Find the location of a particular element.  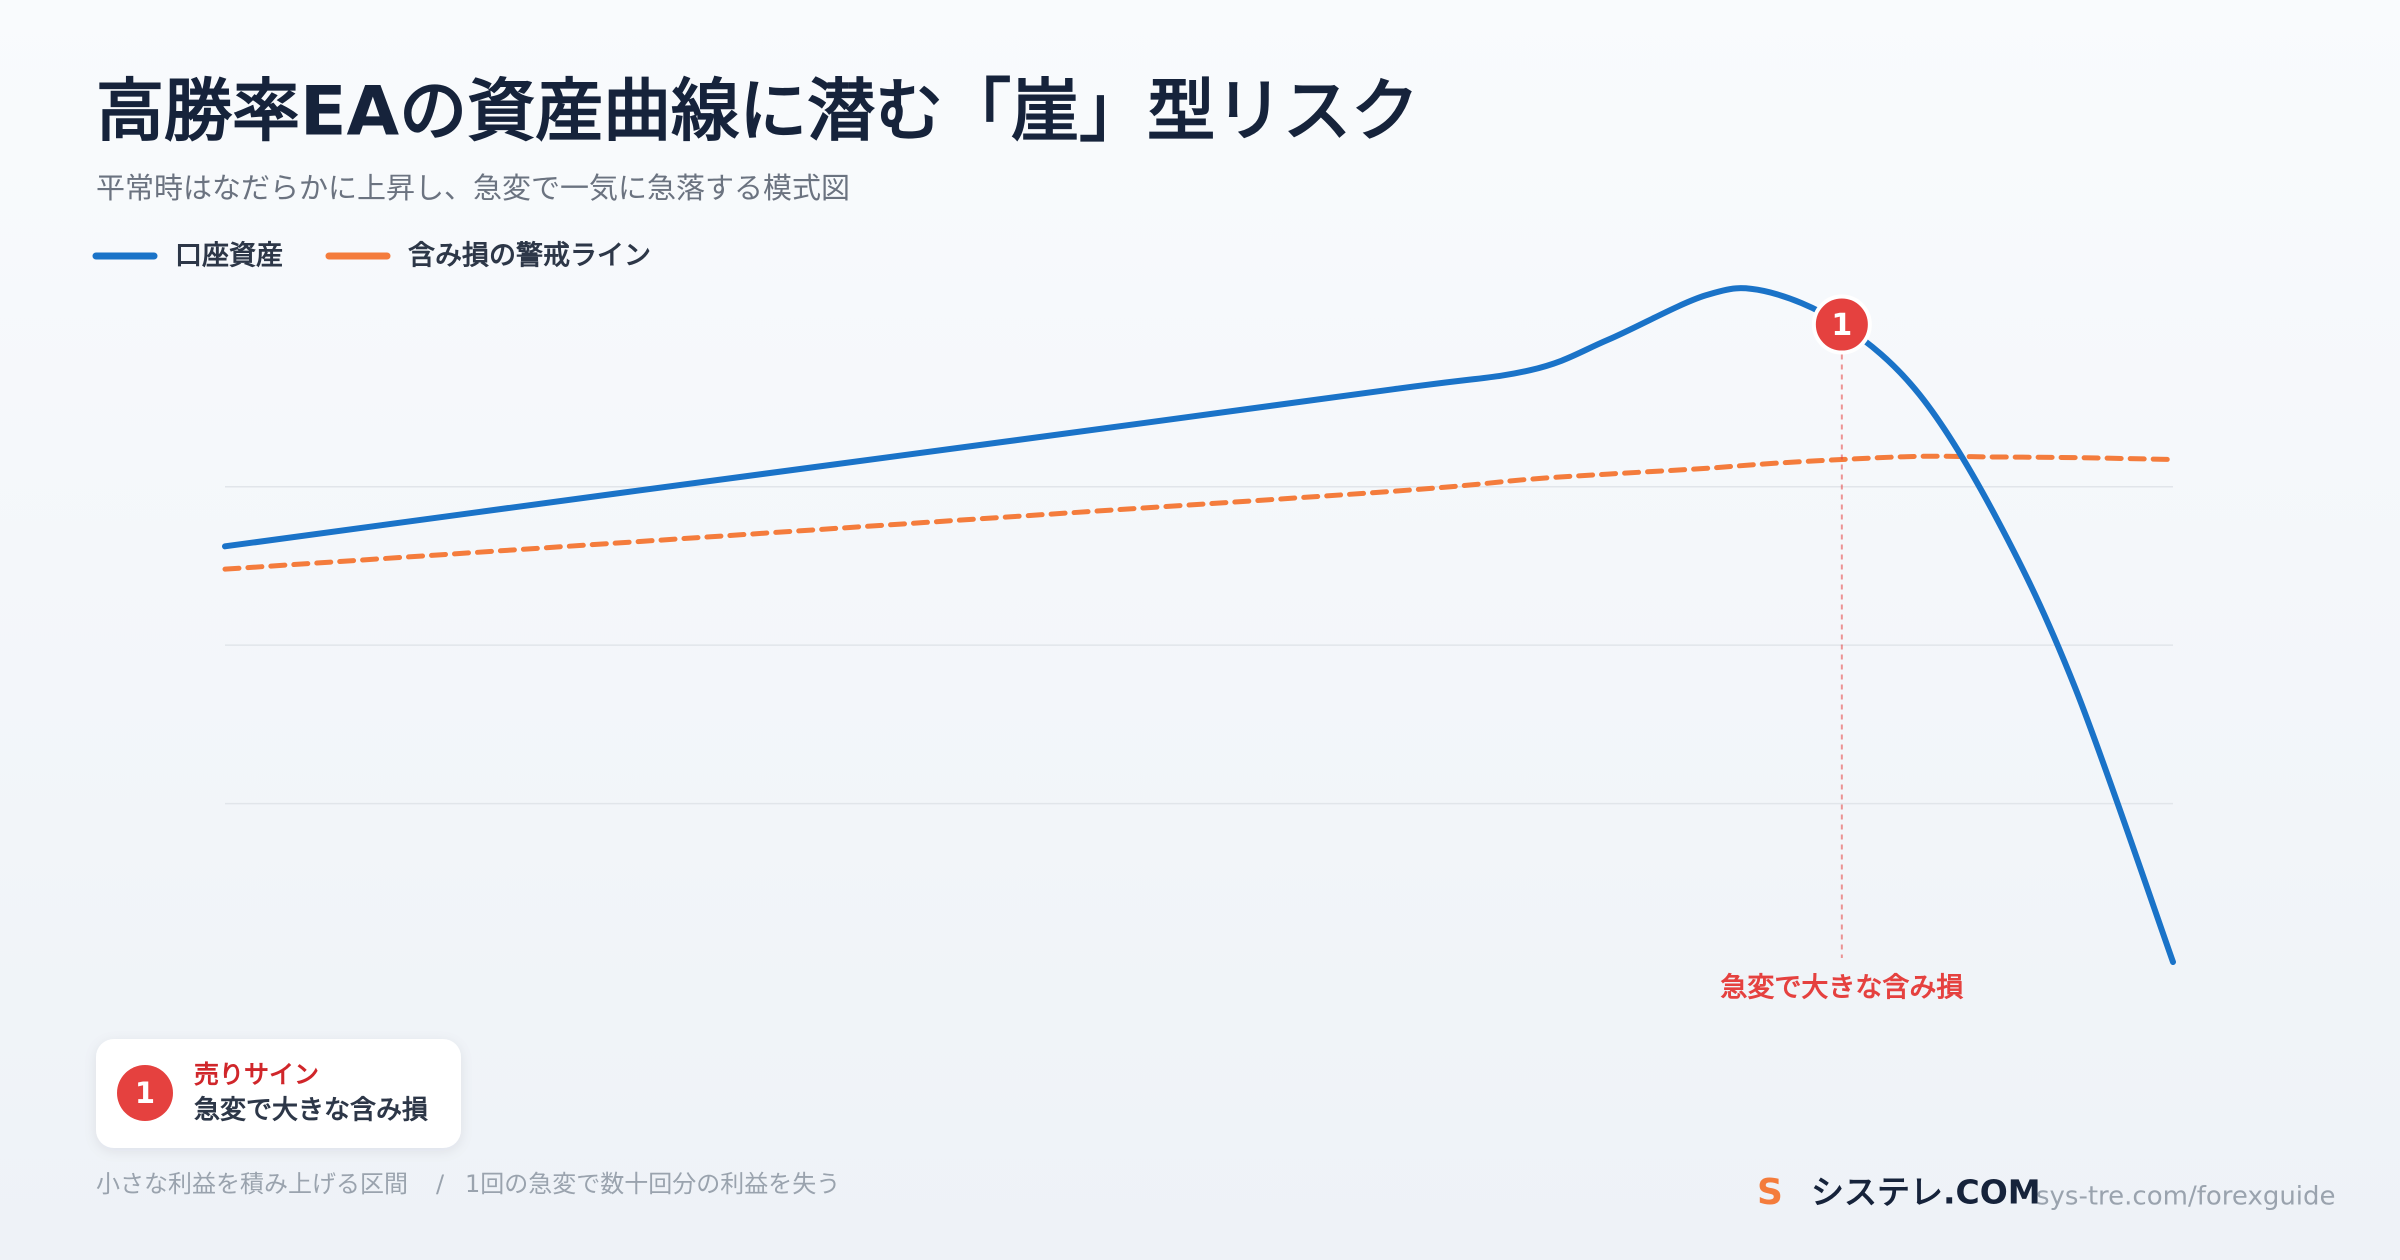

footer-left: 小さな利益を積み上げる区間 is located at coordinates (252, 1184).